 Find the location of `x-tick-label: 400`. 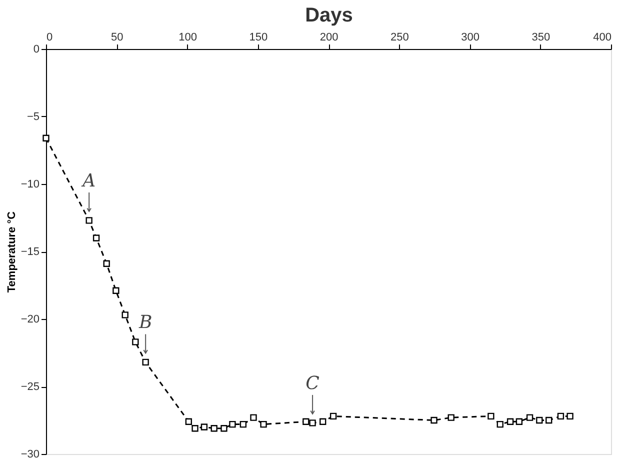

x-tick-label: 400 is located at coordinates (602, 38).